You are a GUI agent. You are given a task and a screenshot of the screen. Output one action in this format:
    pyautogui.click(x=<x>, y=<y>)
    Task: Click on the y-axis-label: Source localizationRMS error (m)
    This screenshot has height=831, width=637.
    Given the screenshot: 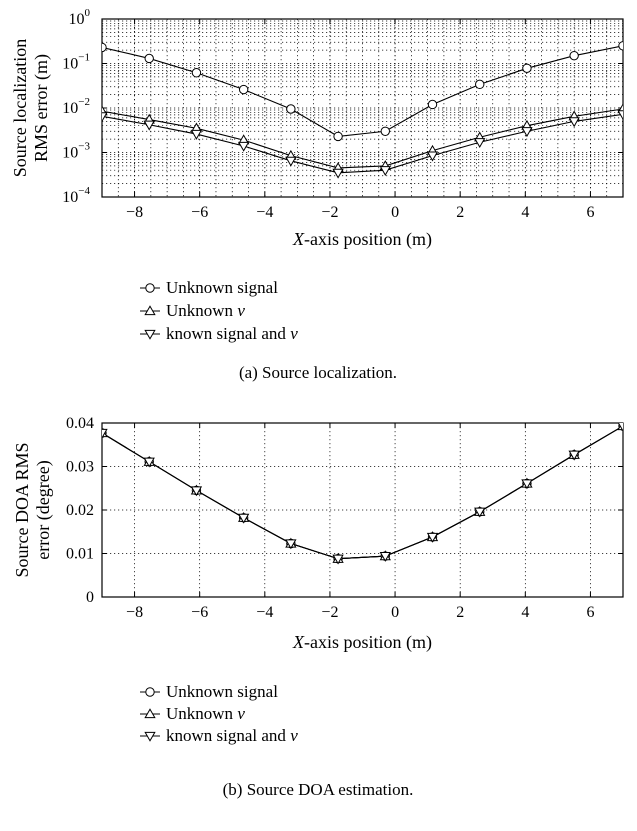 What is the action you would take?
    pyautogui.click(x=31, y=108)
    